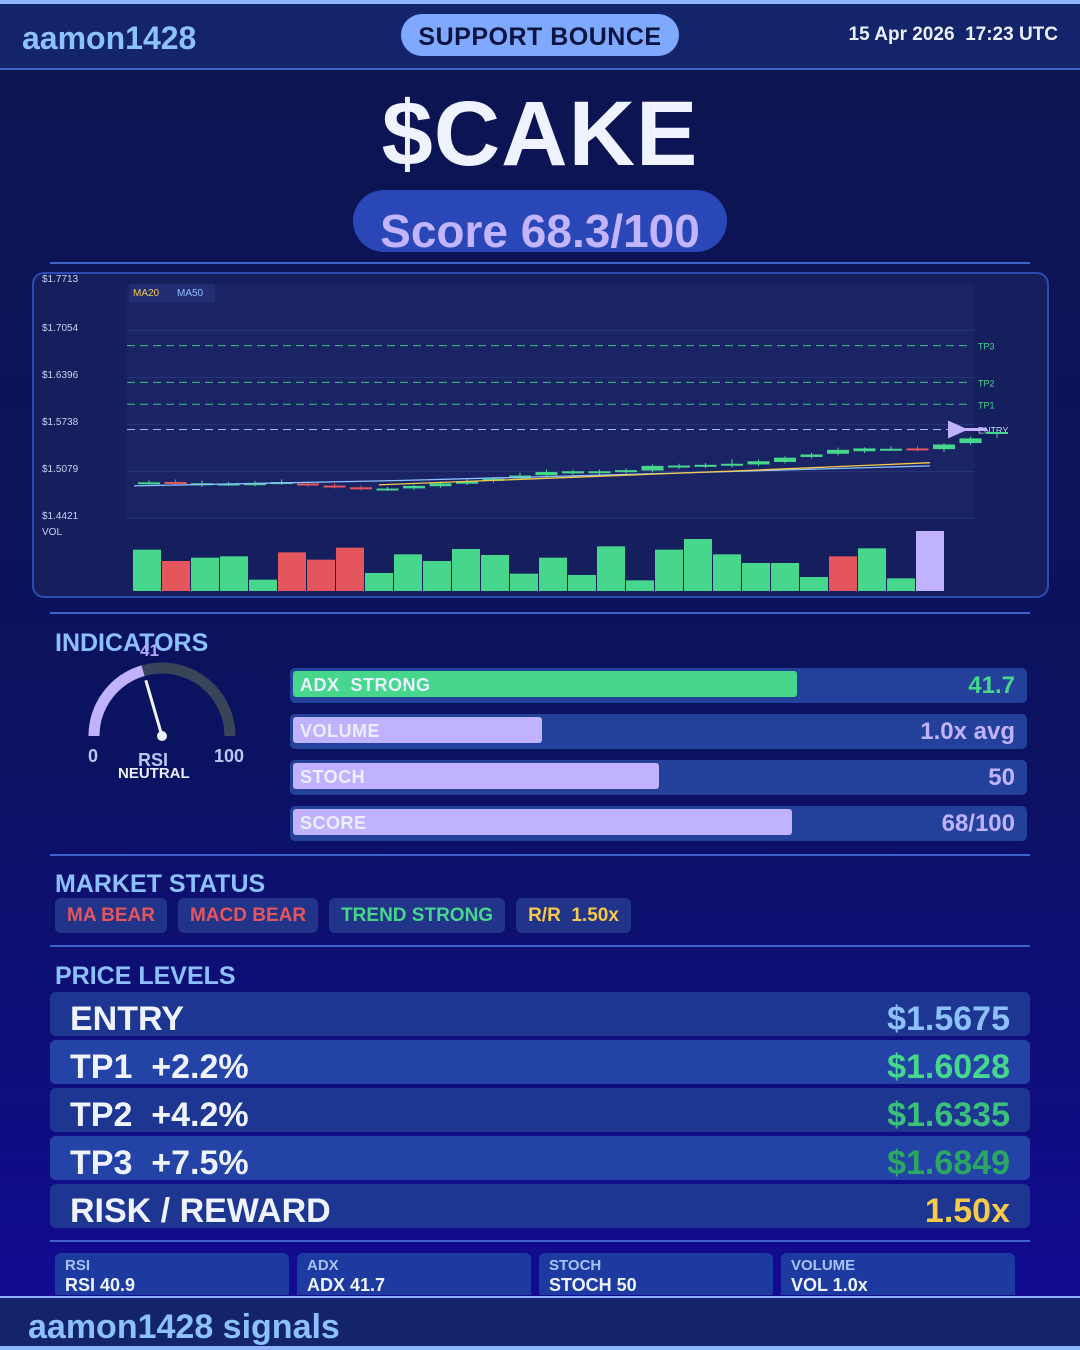 The height and width of the screenshot is (1350, 1080). Describe the element at coordinates (172, 293) in the screenshot. I see `legend-box` at that location.